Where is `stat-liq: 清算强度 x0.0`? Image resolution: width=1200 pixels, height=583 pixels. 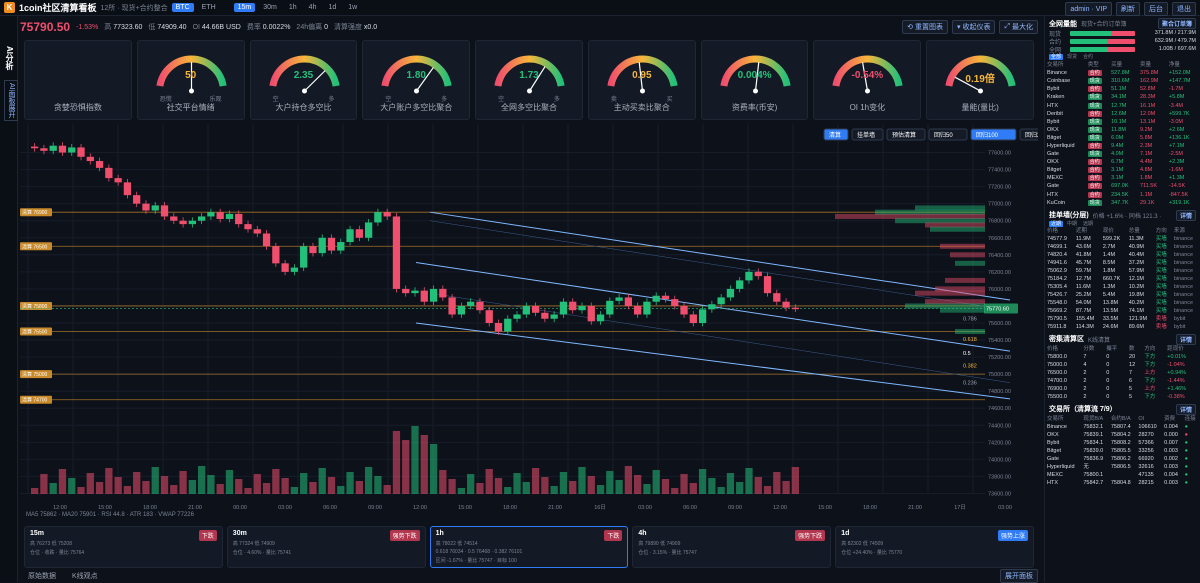
stat-liq: 清算强度 x0.0 is located at coordinates (355, 27).